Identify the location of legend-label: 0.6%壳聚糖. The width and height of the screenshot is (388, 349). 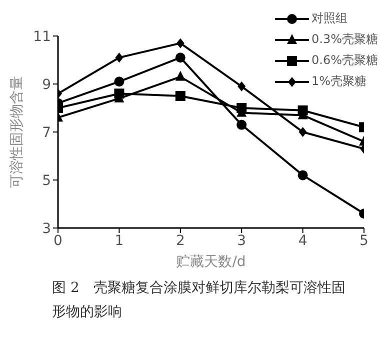
(345, 60).